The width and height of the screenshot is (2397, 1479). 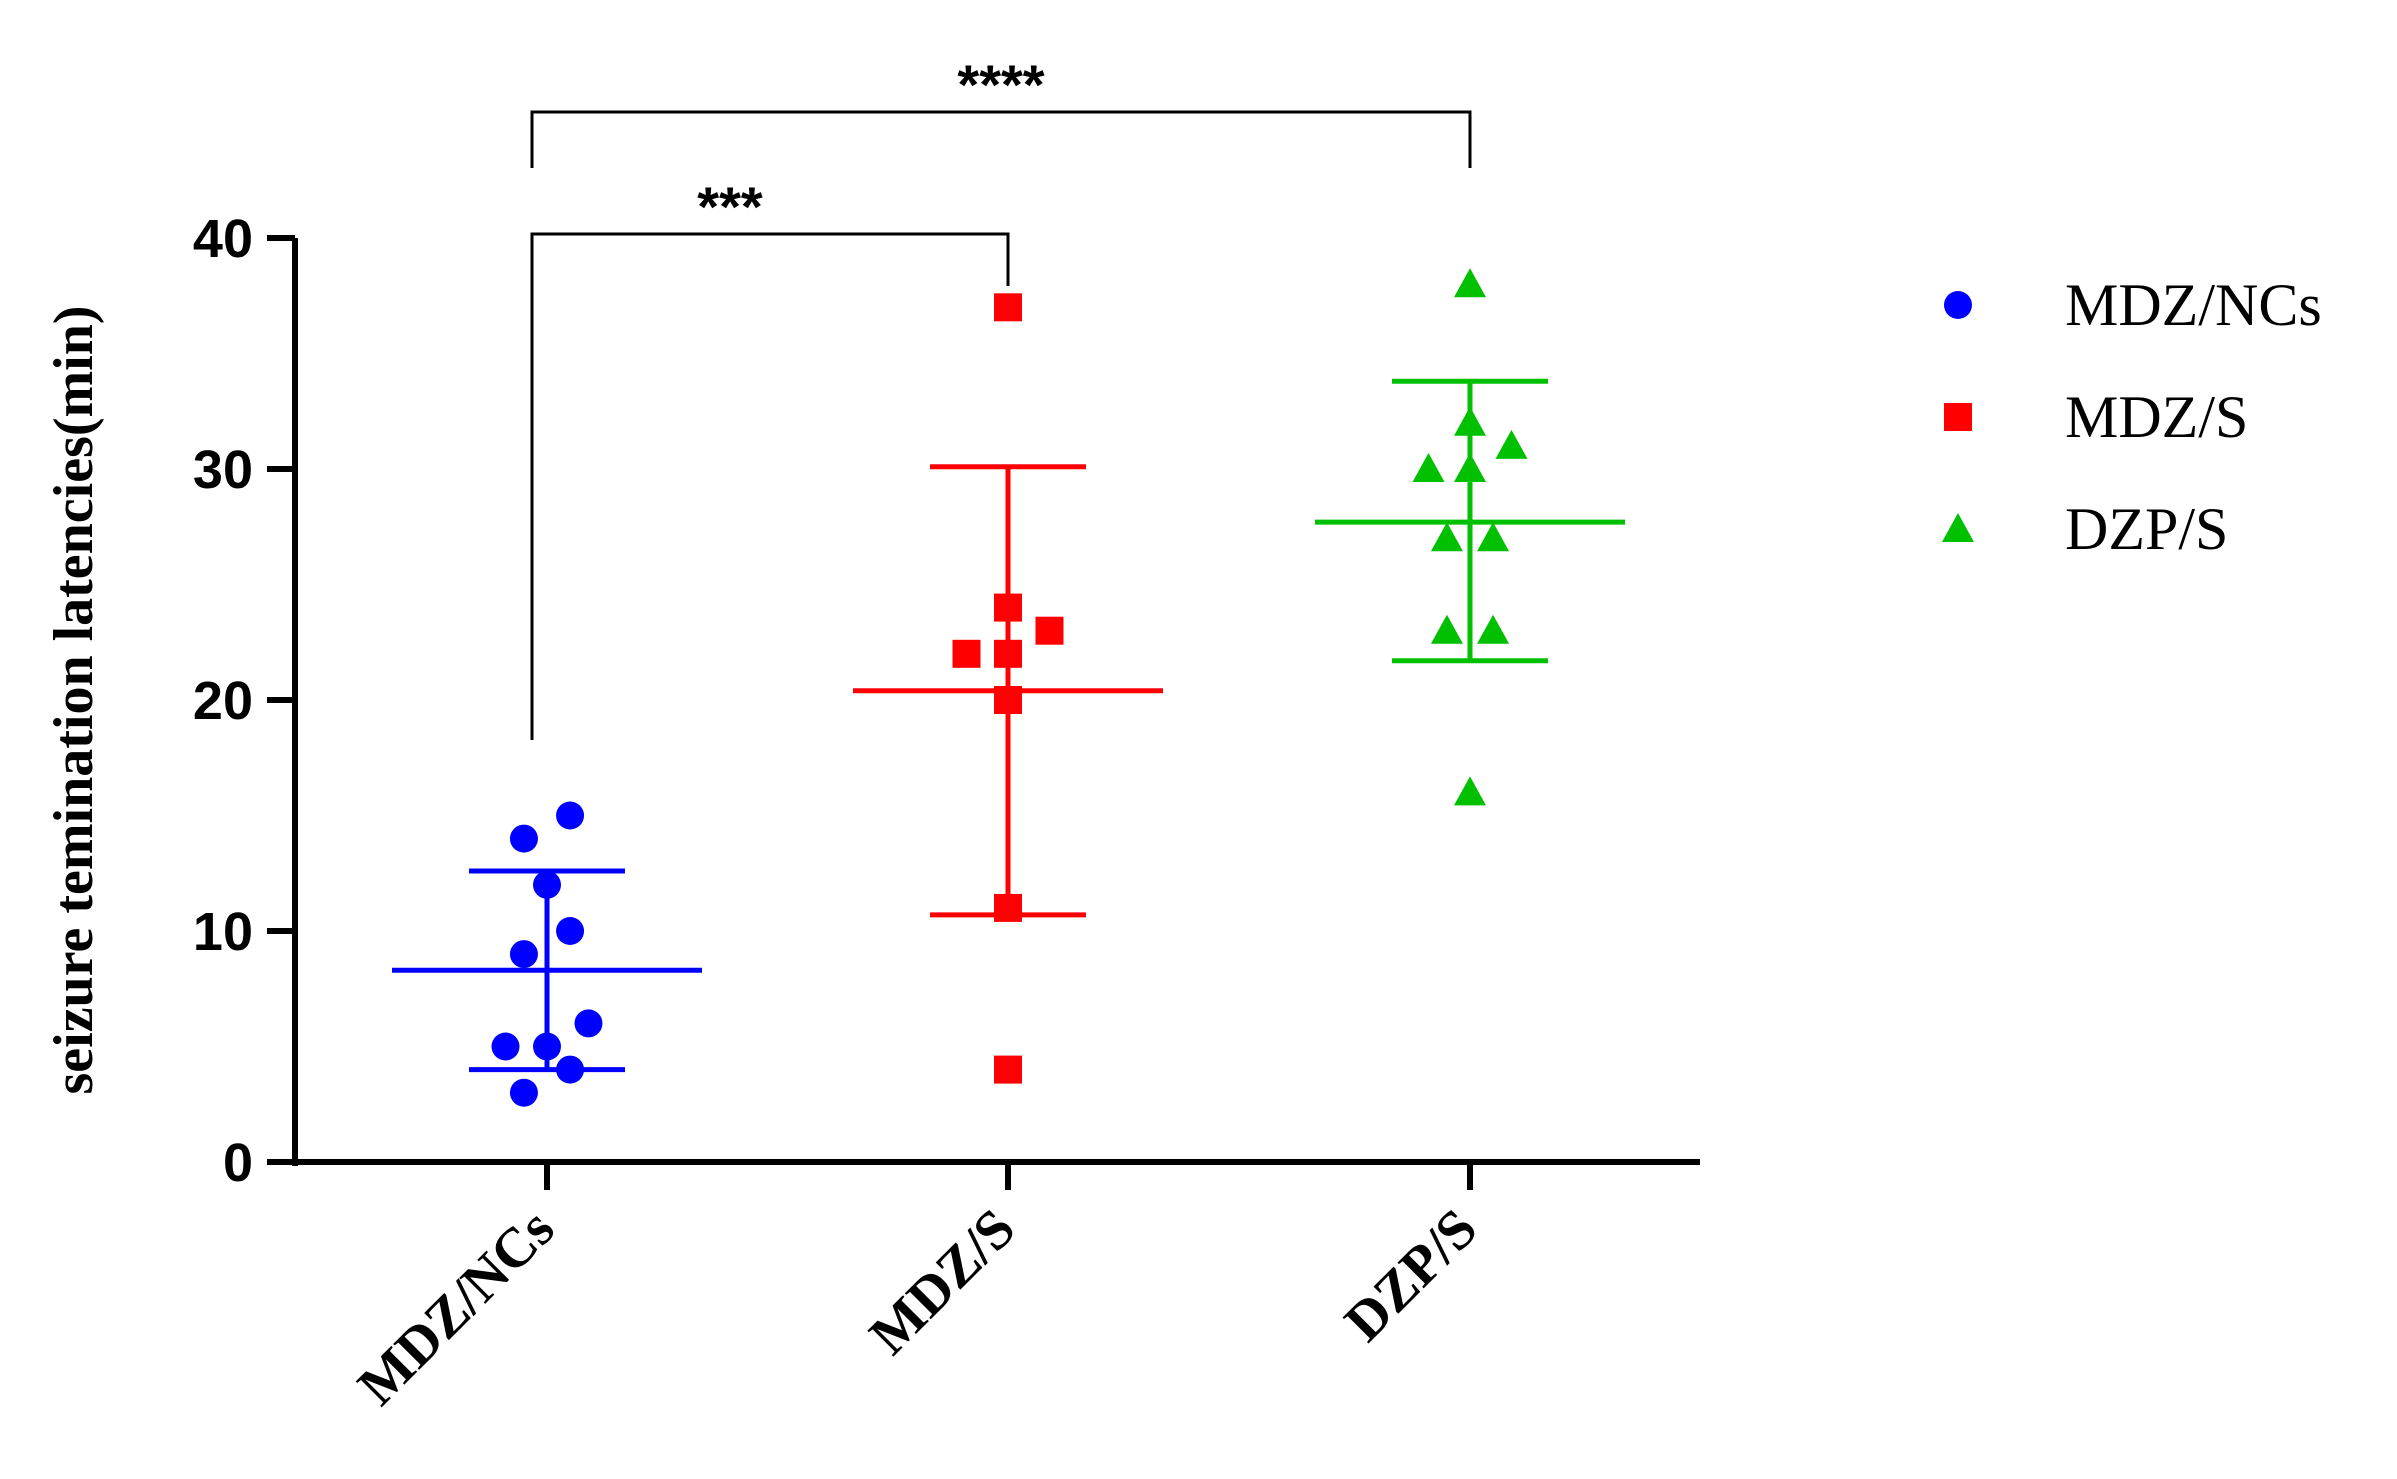 I want to click on legend-marker-triangle, so click(x=1958, y=527).